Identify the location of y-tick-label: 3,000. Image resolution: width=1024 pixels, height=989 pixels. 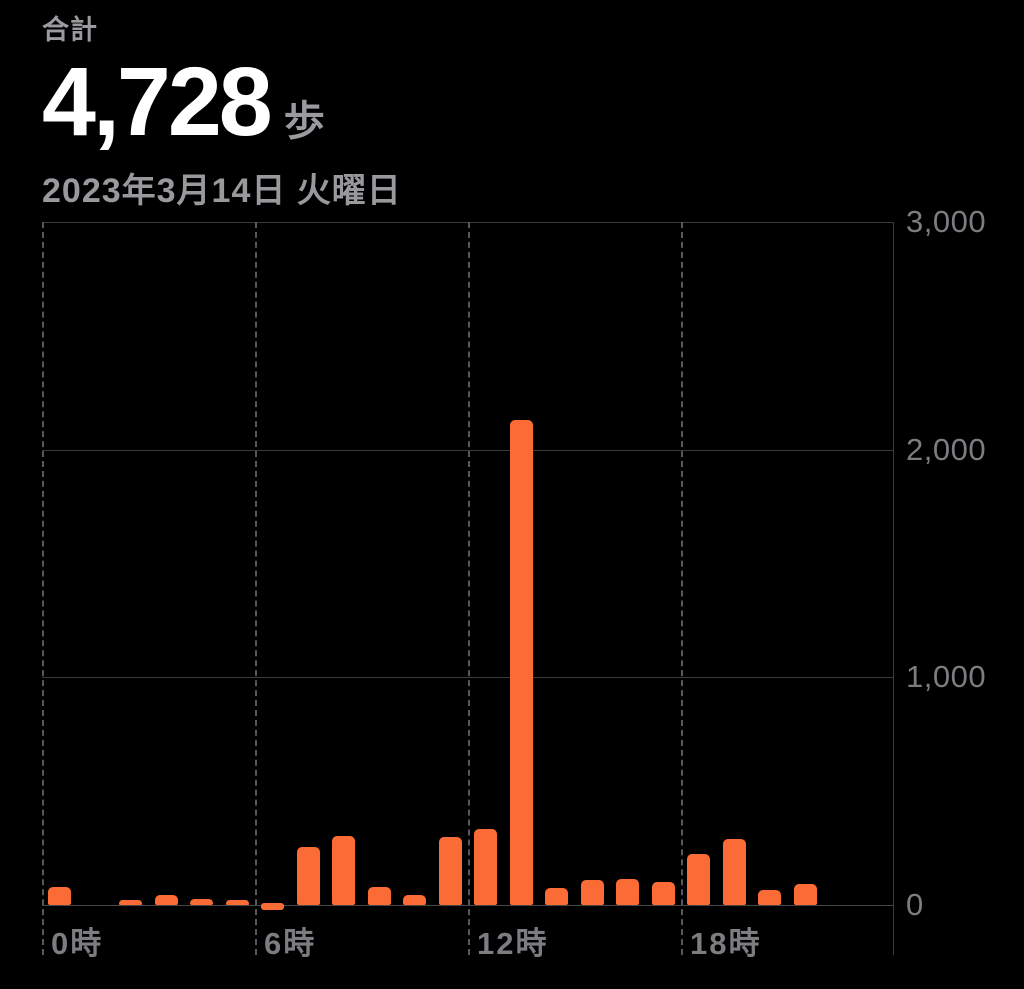
(946, 221).